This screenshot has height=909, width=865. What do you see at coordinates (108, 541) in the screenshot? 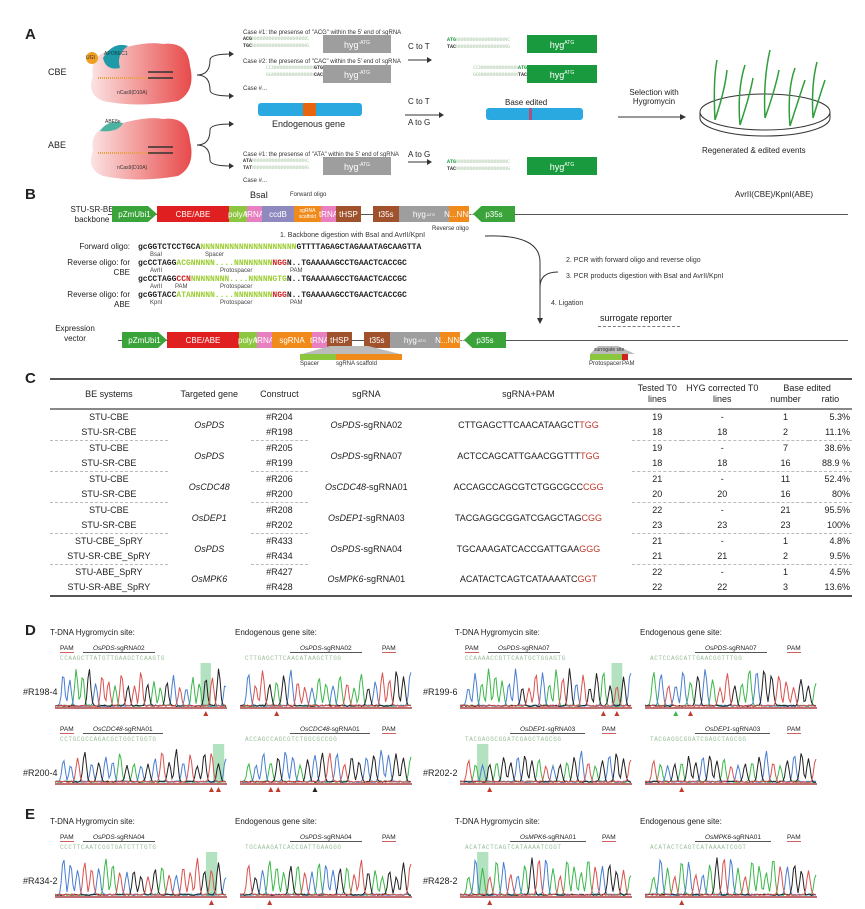
I see `be-system-cell: STU-CBE_SpRY` at bounding box center [108, 541].